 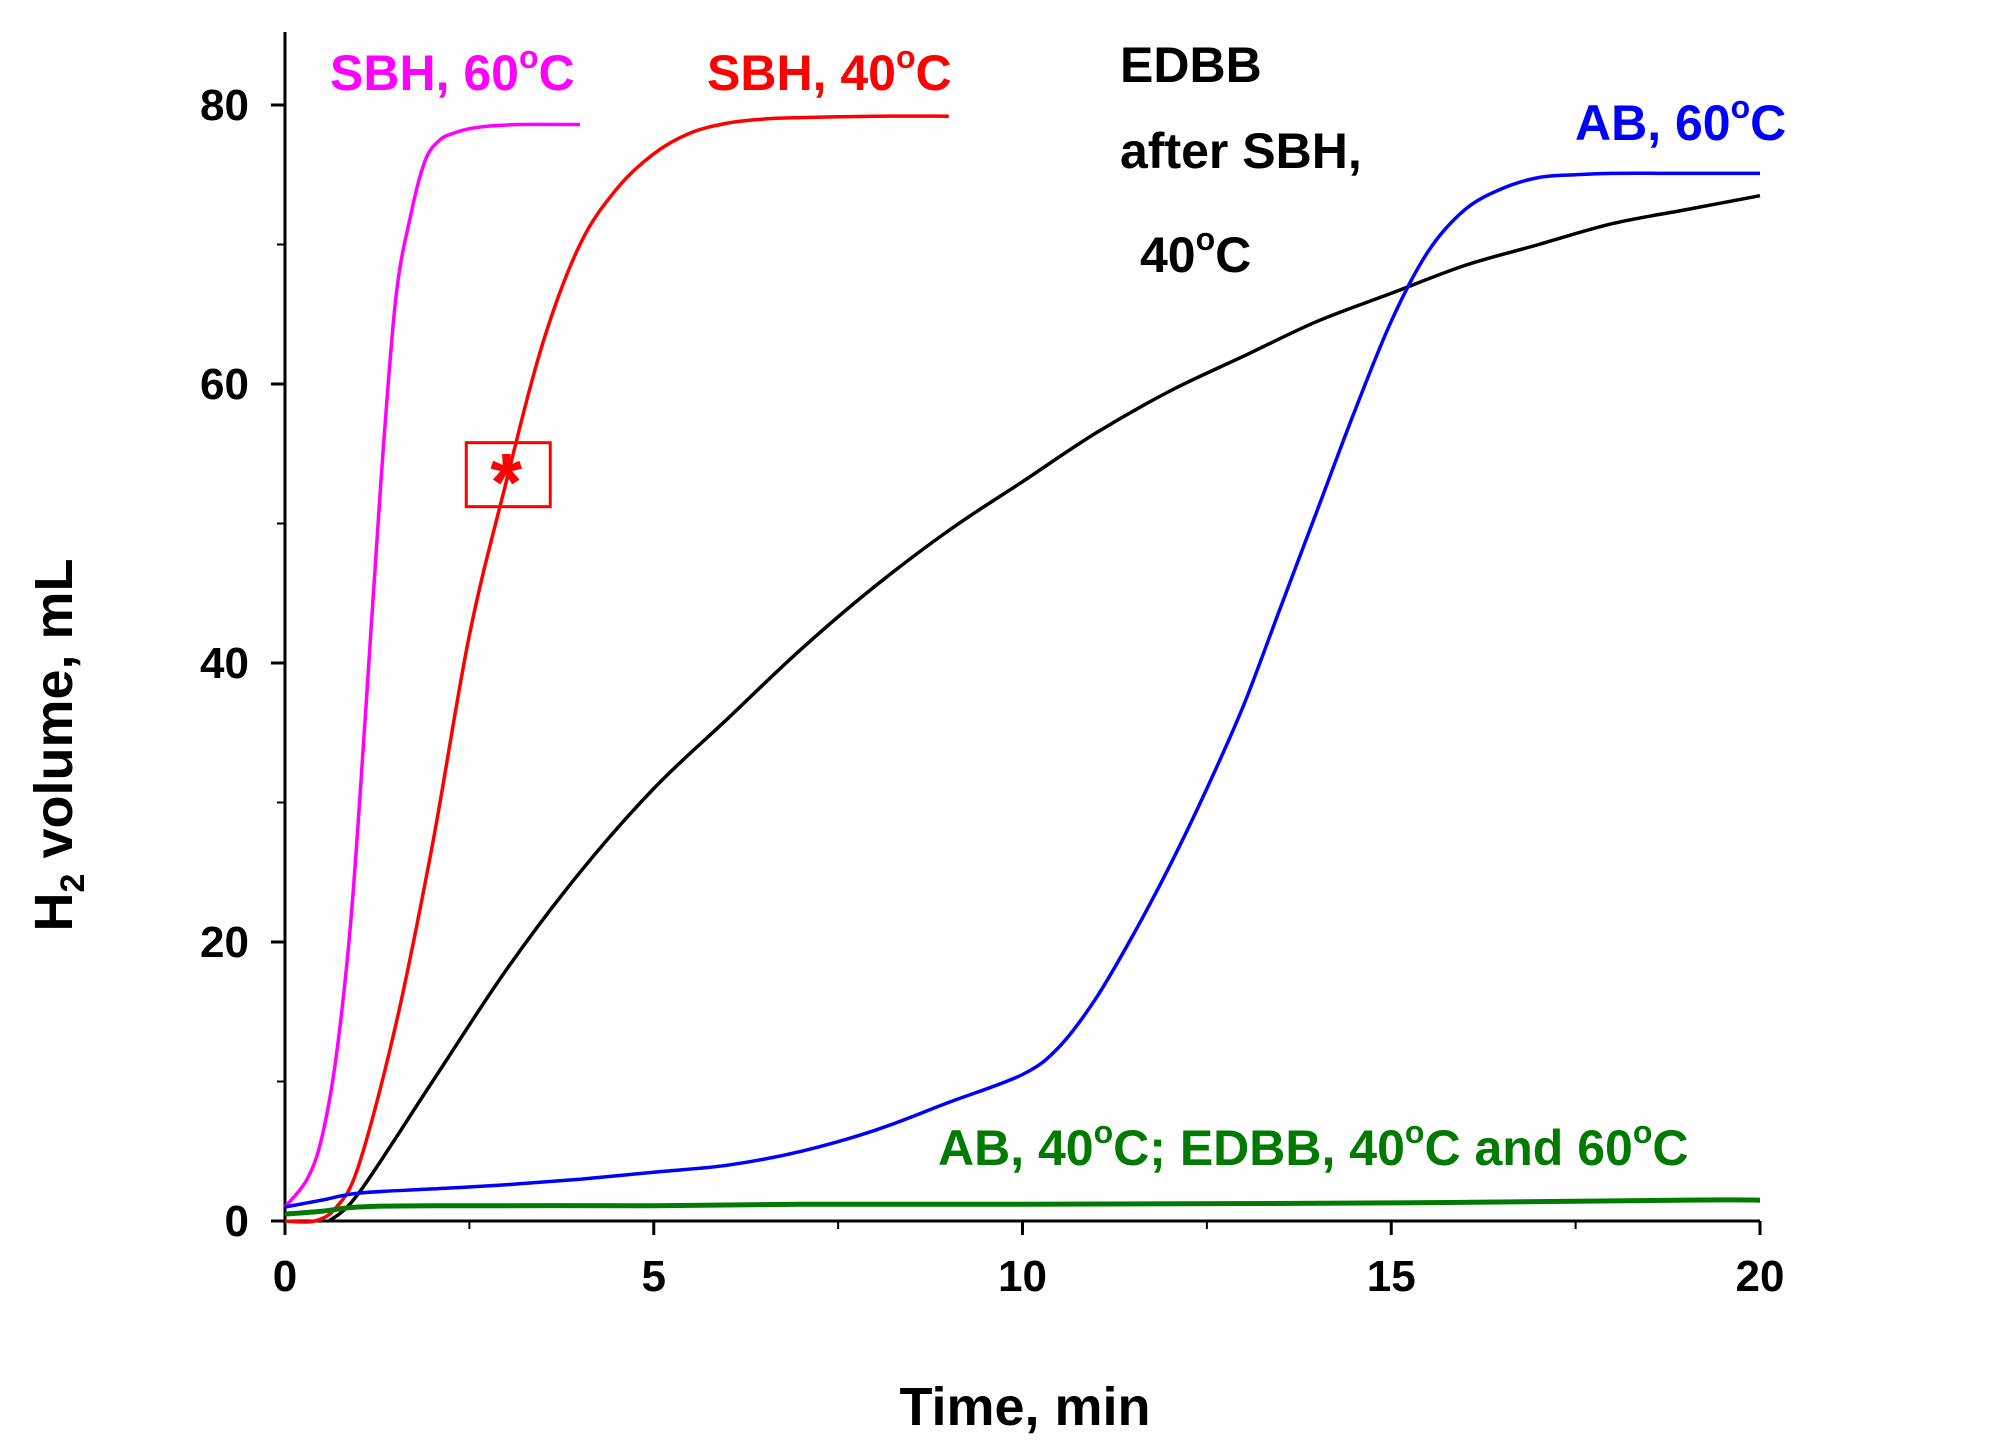 What do you see at coordinates (829, 70) in the screenshot?
I see `label-sbh40: SBH, 40oC` at bounding box center [829, 70].